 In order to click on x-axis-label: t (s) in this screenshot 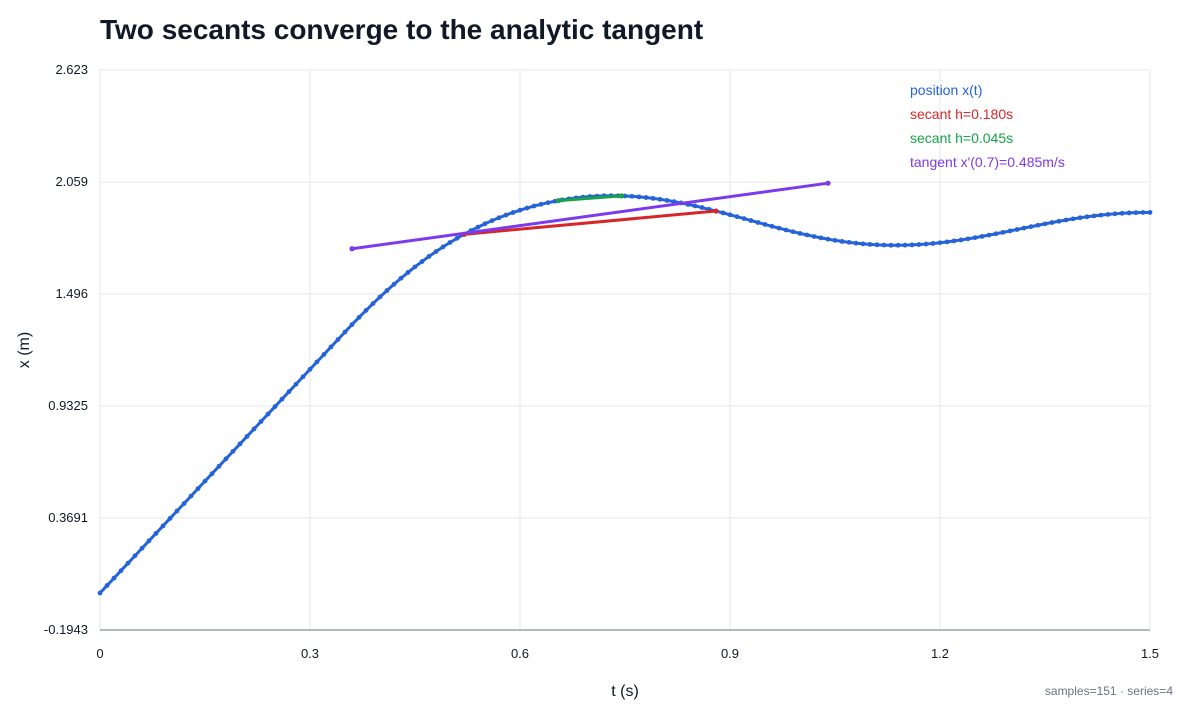, I will do `click(625, 691)`.